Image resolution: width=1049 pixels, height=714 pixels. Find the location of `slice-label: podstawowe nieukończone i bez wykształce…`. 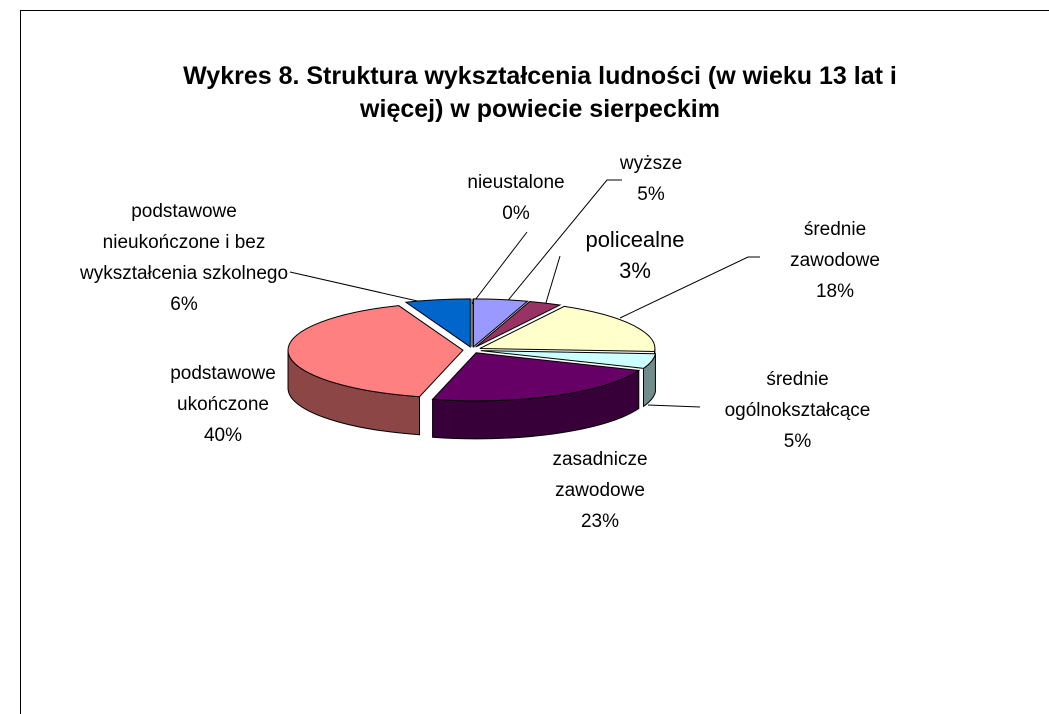

slice-label: podstawowe nieukończone i bez wykształce… is located at coordinates (184, 258).